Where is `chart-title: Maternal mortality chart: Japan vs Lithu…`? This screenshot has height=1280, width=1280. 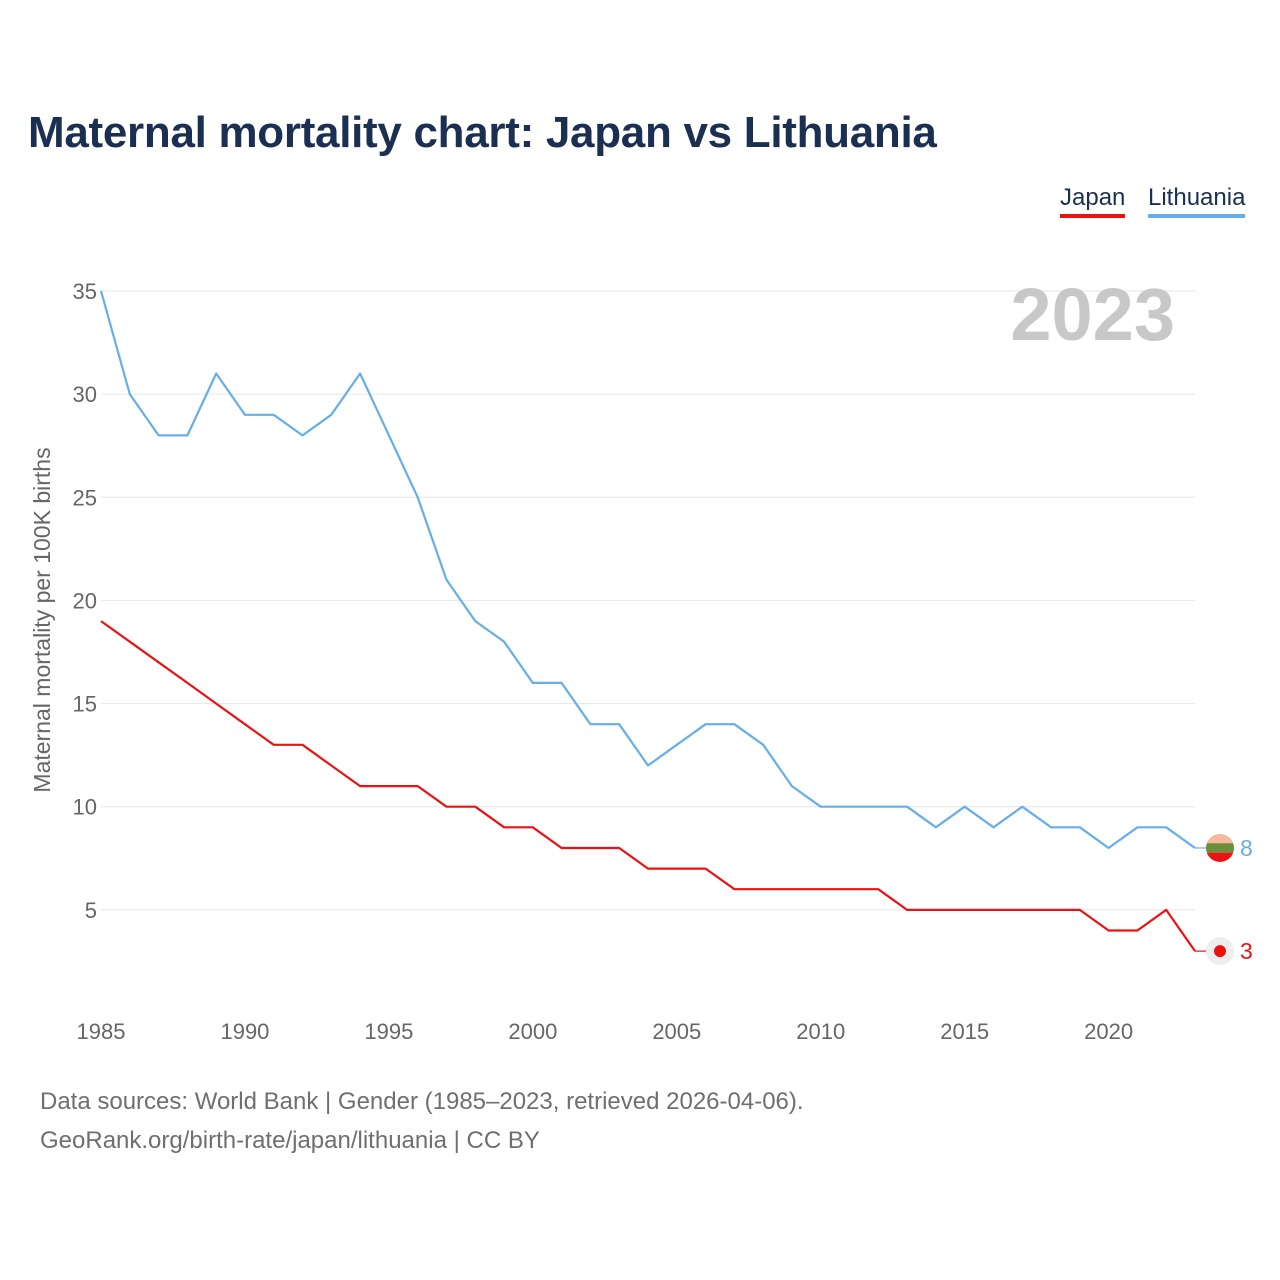
chart-title: Maternal mortality chart: Japan vs Lithu… is located at coordinates (482, 132).